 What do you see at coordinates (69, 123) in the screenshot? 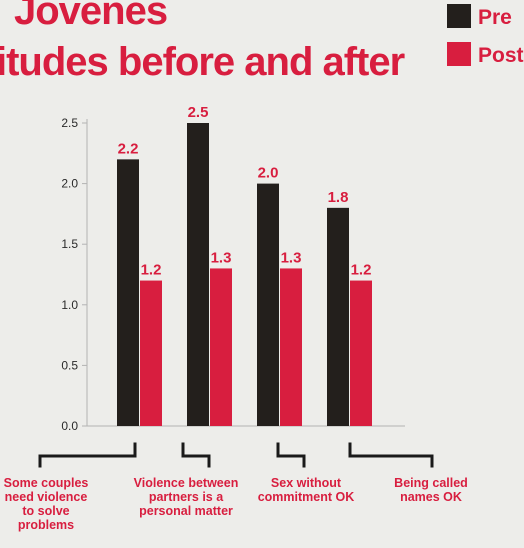
I see `y-tick-label: 2.5` at bounding box center [69, 123].